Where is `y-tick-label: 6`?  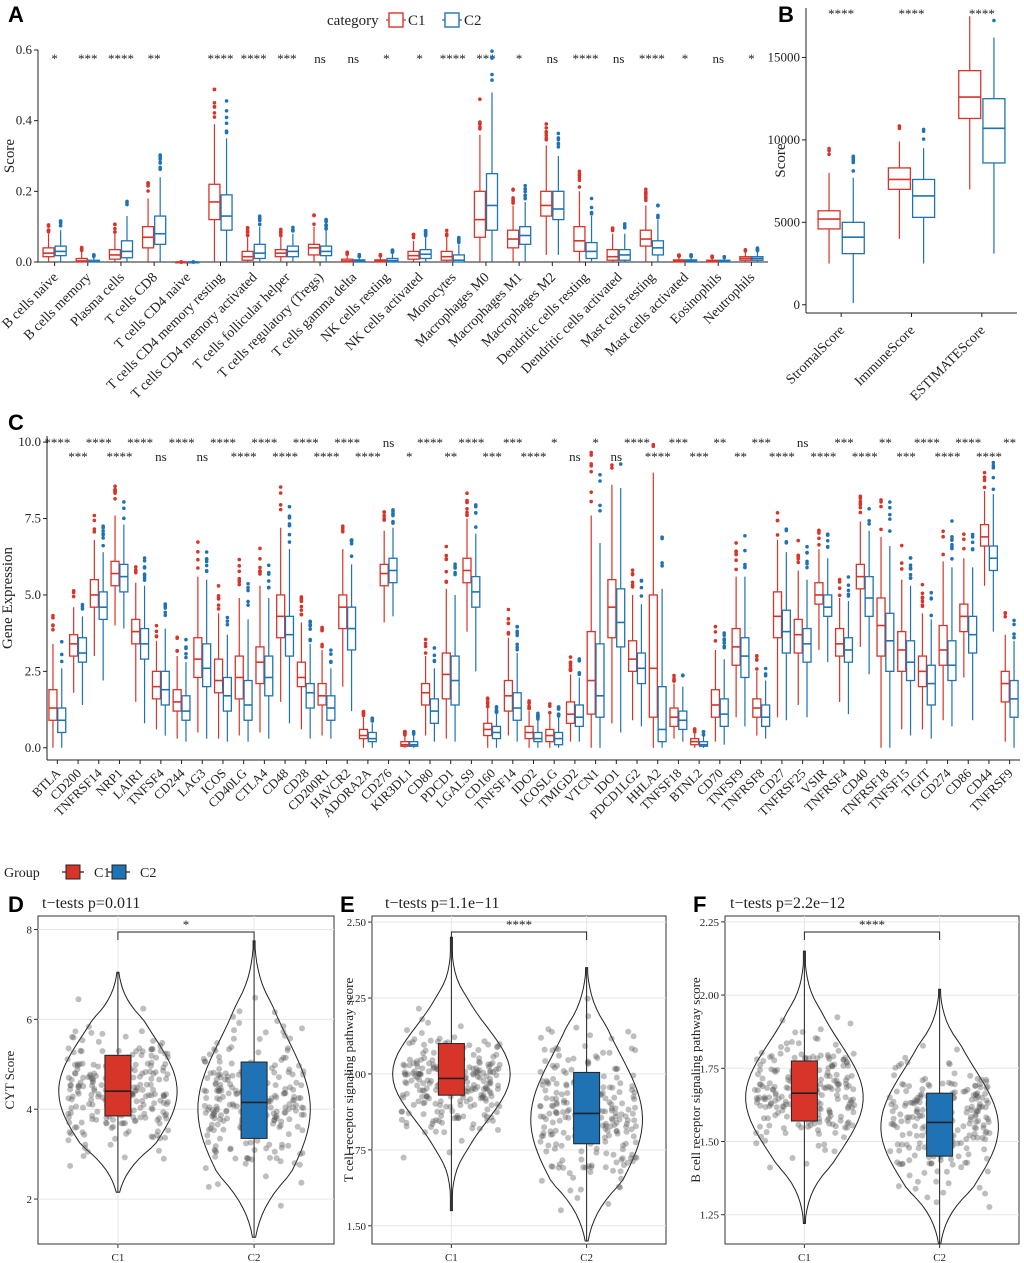 y-tick-label: 6 is located at coordinates (30, 1020).